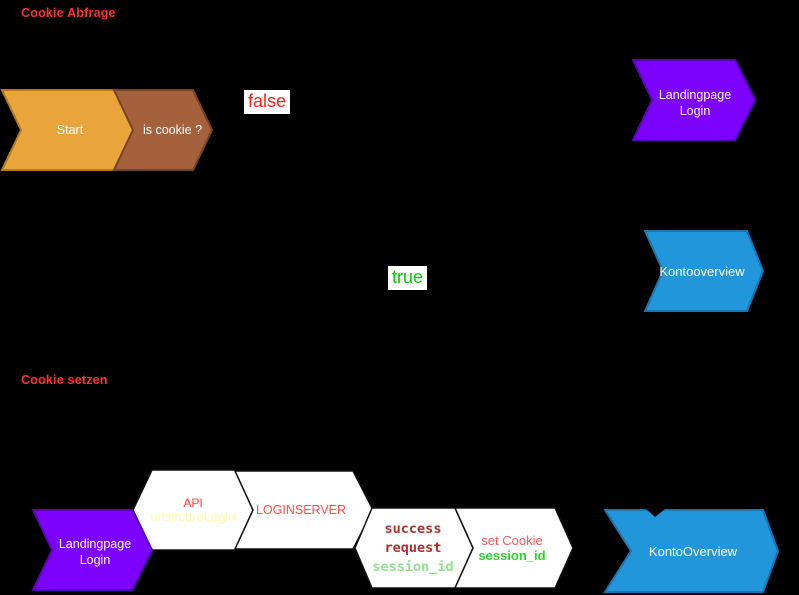 The image size is (799, 595). Describe the element at coordinates (695, 95) in the screenshot. I see `landingpage-login-top-line1: Landingpage` at that location.